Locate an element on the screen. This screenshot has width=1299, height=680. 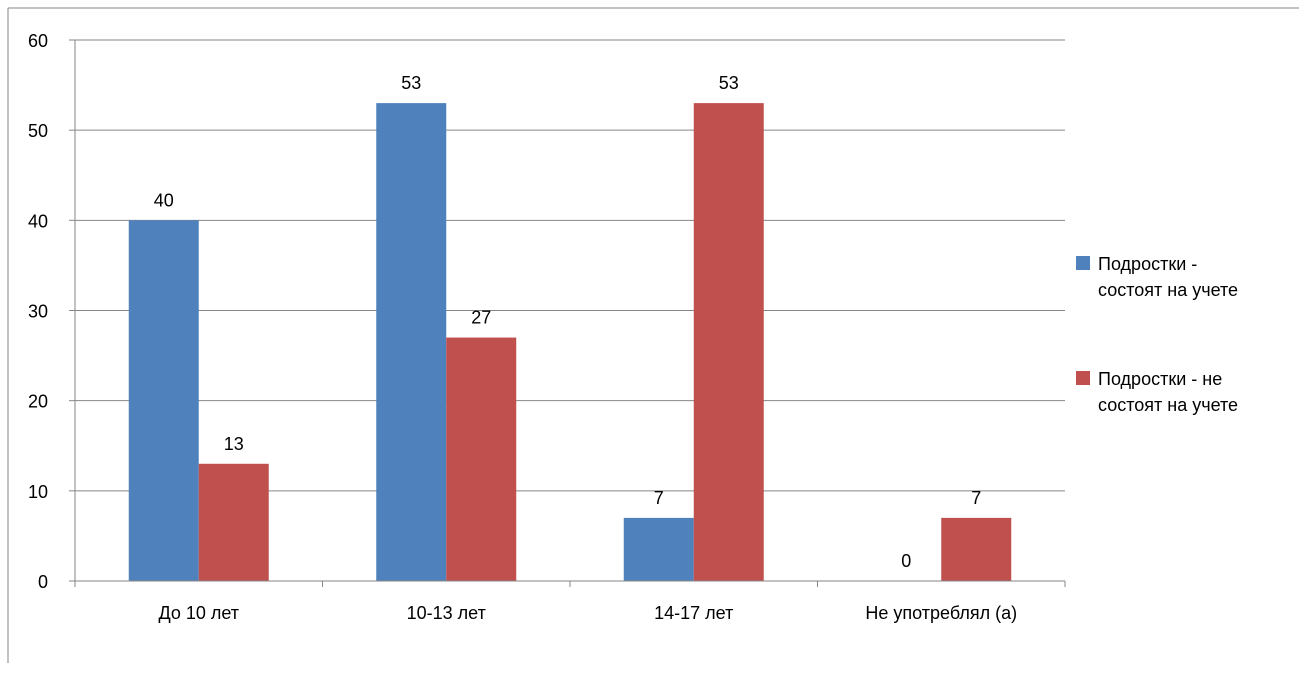
y-tick-label: 40 is located at coordinates (38, 221).